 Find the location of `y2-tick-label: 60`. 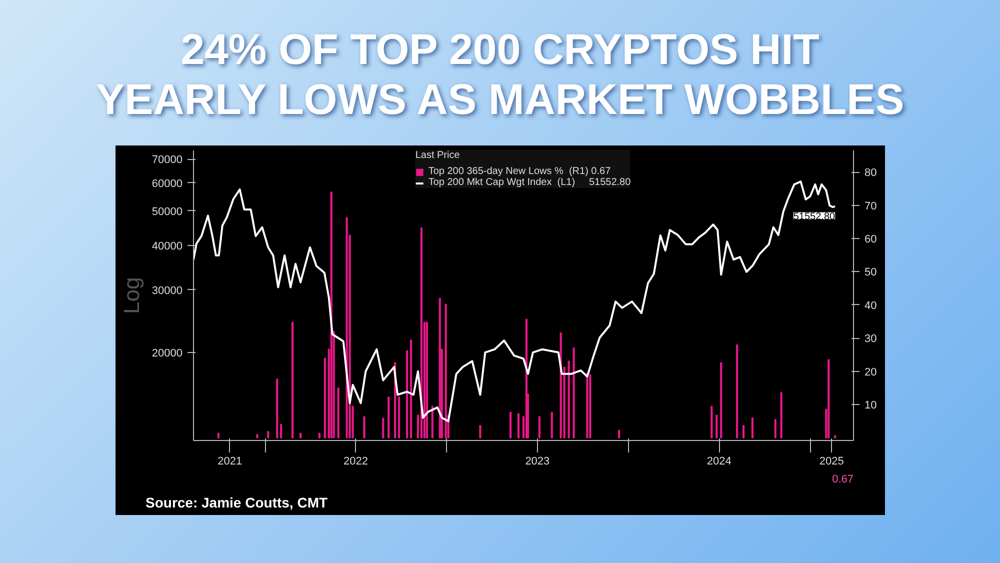

y2-tick-label: 60 is located at coordinates (870, 240).